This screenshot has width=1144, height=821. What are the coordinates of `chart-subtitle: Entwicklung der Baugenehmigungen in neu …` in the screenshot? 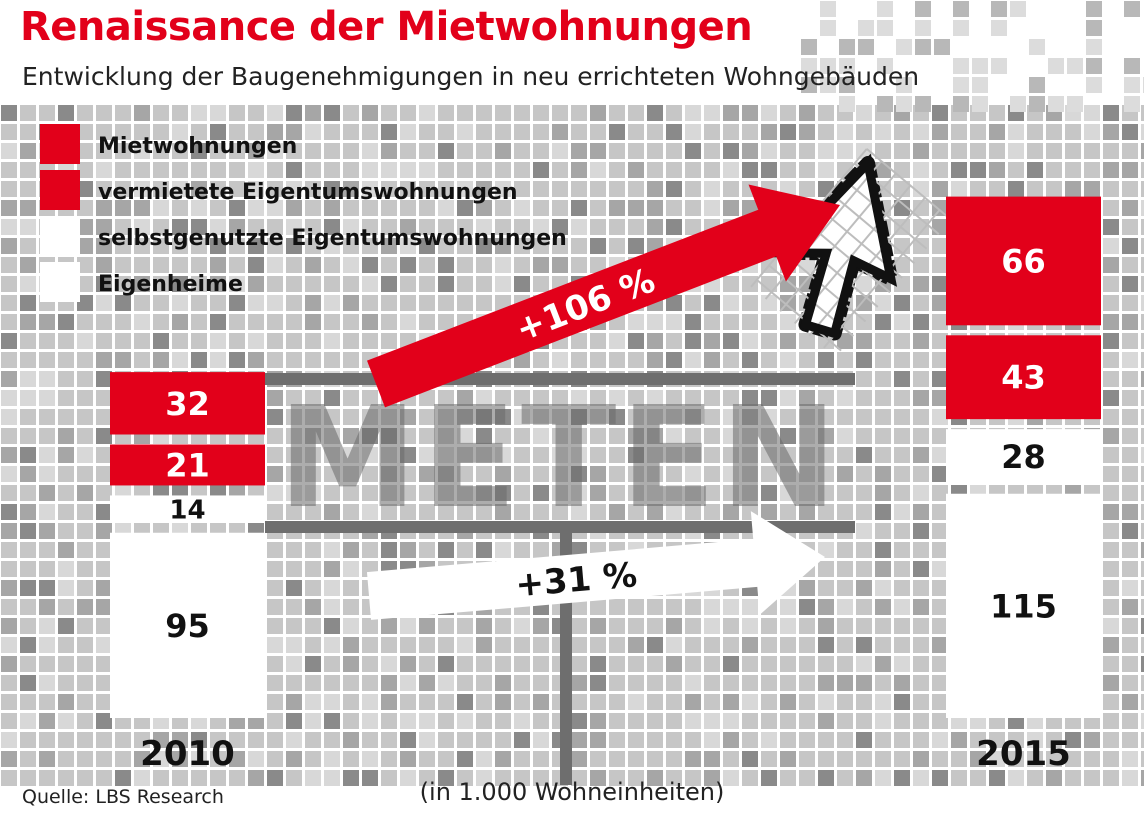 It's located at (471, 76).